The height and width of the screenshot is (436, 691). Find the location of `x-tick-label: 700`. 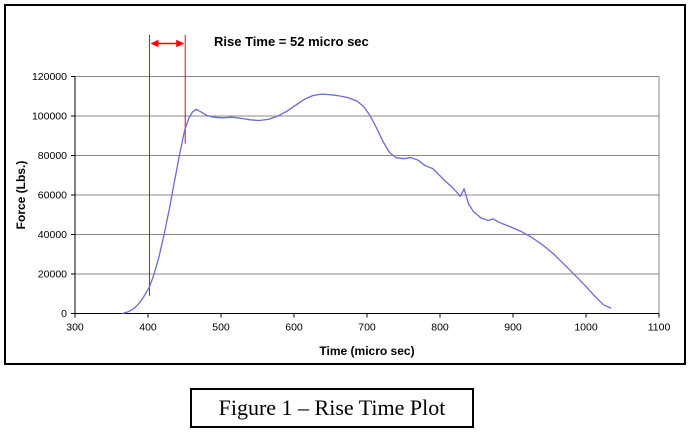

x-tick-label: 700 is located at coordinates (367, 328).